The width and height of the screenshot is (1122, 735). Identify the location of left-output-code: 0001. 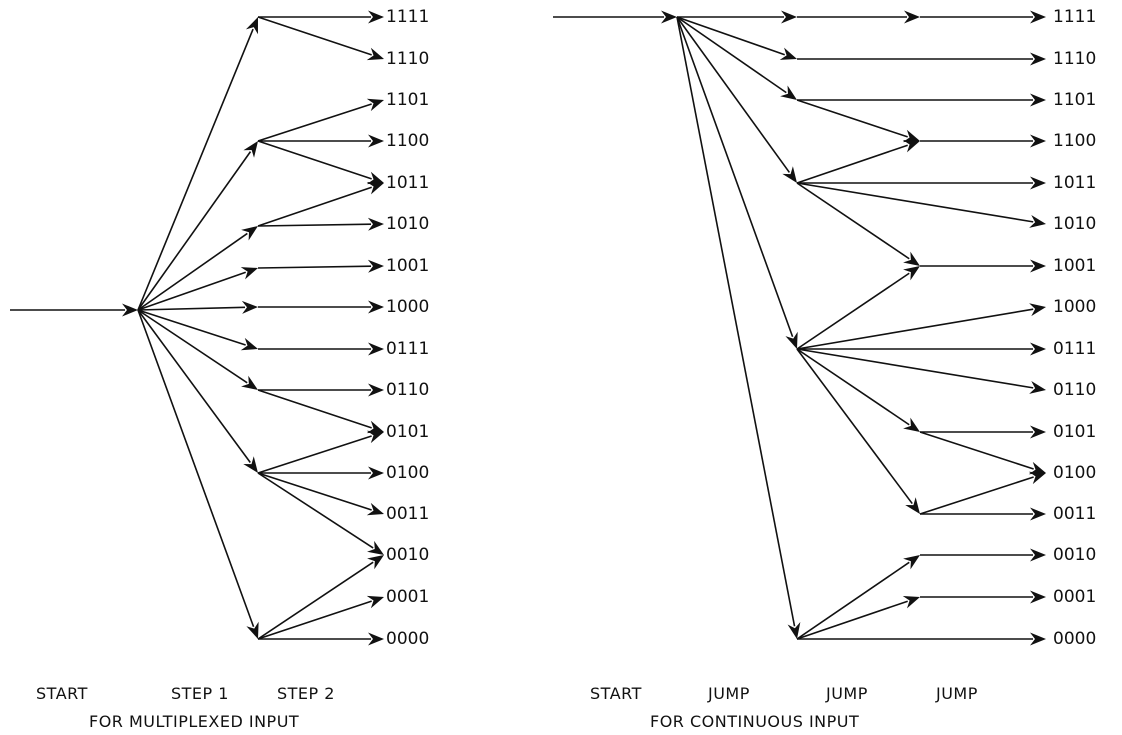
(407, 597).